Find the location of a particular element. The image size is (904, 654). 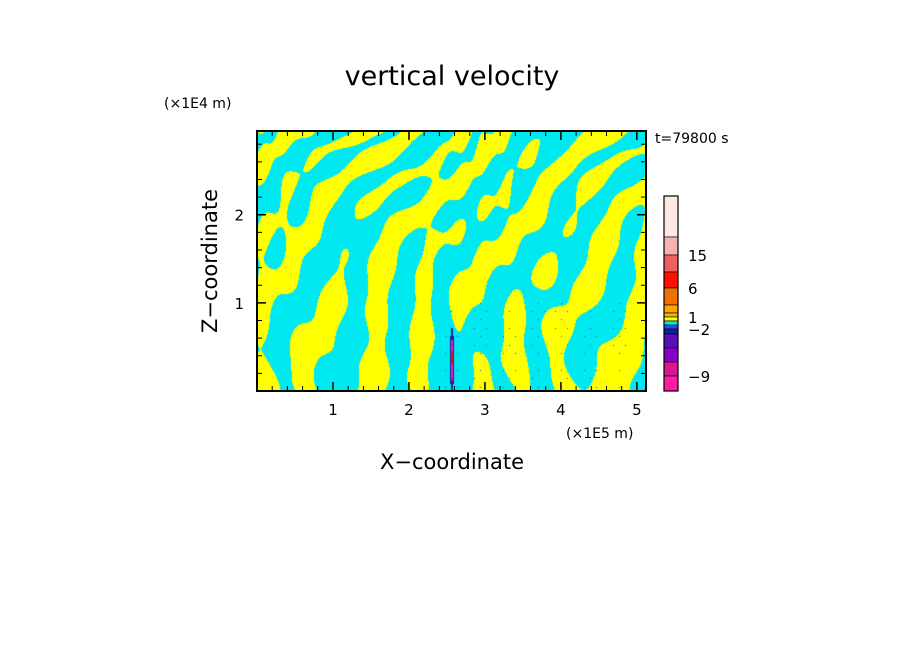

colorbar-label: 1 is located at coordinates (693, 318).